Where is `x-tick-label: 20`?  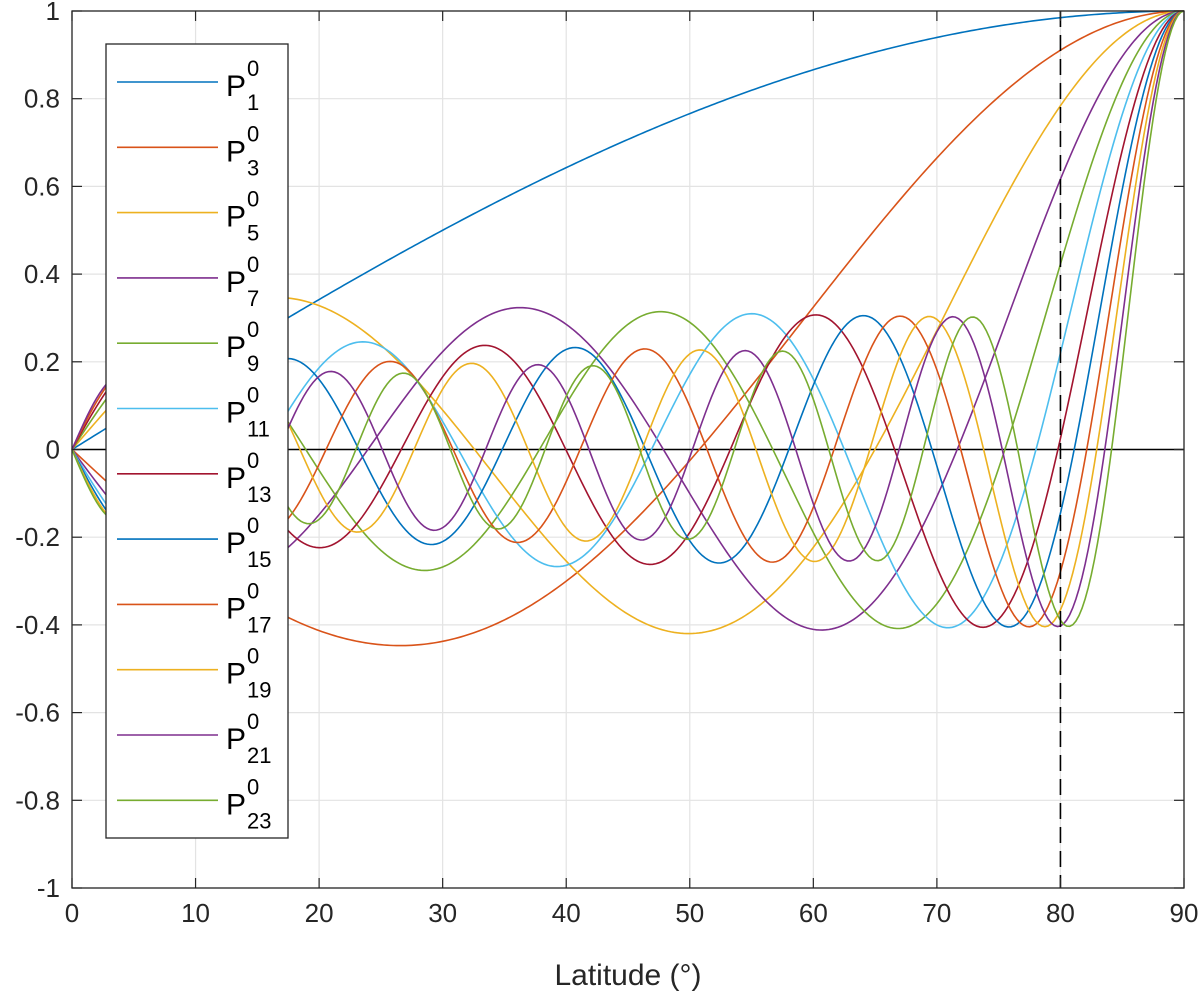
x-tick-label: 20 is located at coordinates (319, 913).